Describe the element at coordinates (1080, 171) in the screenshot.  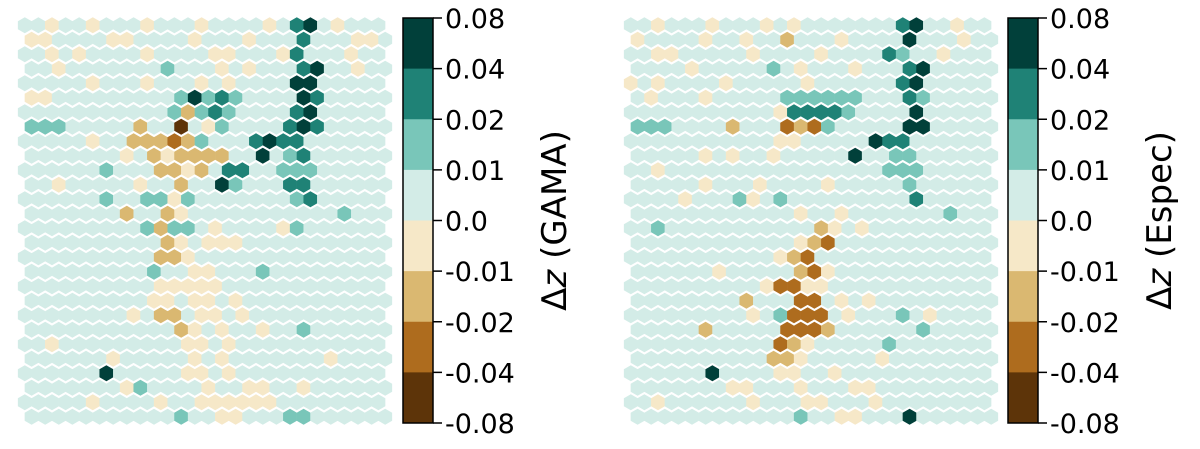
I see `colorbar-tick-label: 0.01` at that location.